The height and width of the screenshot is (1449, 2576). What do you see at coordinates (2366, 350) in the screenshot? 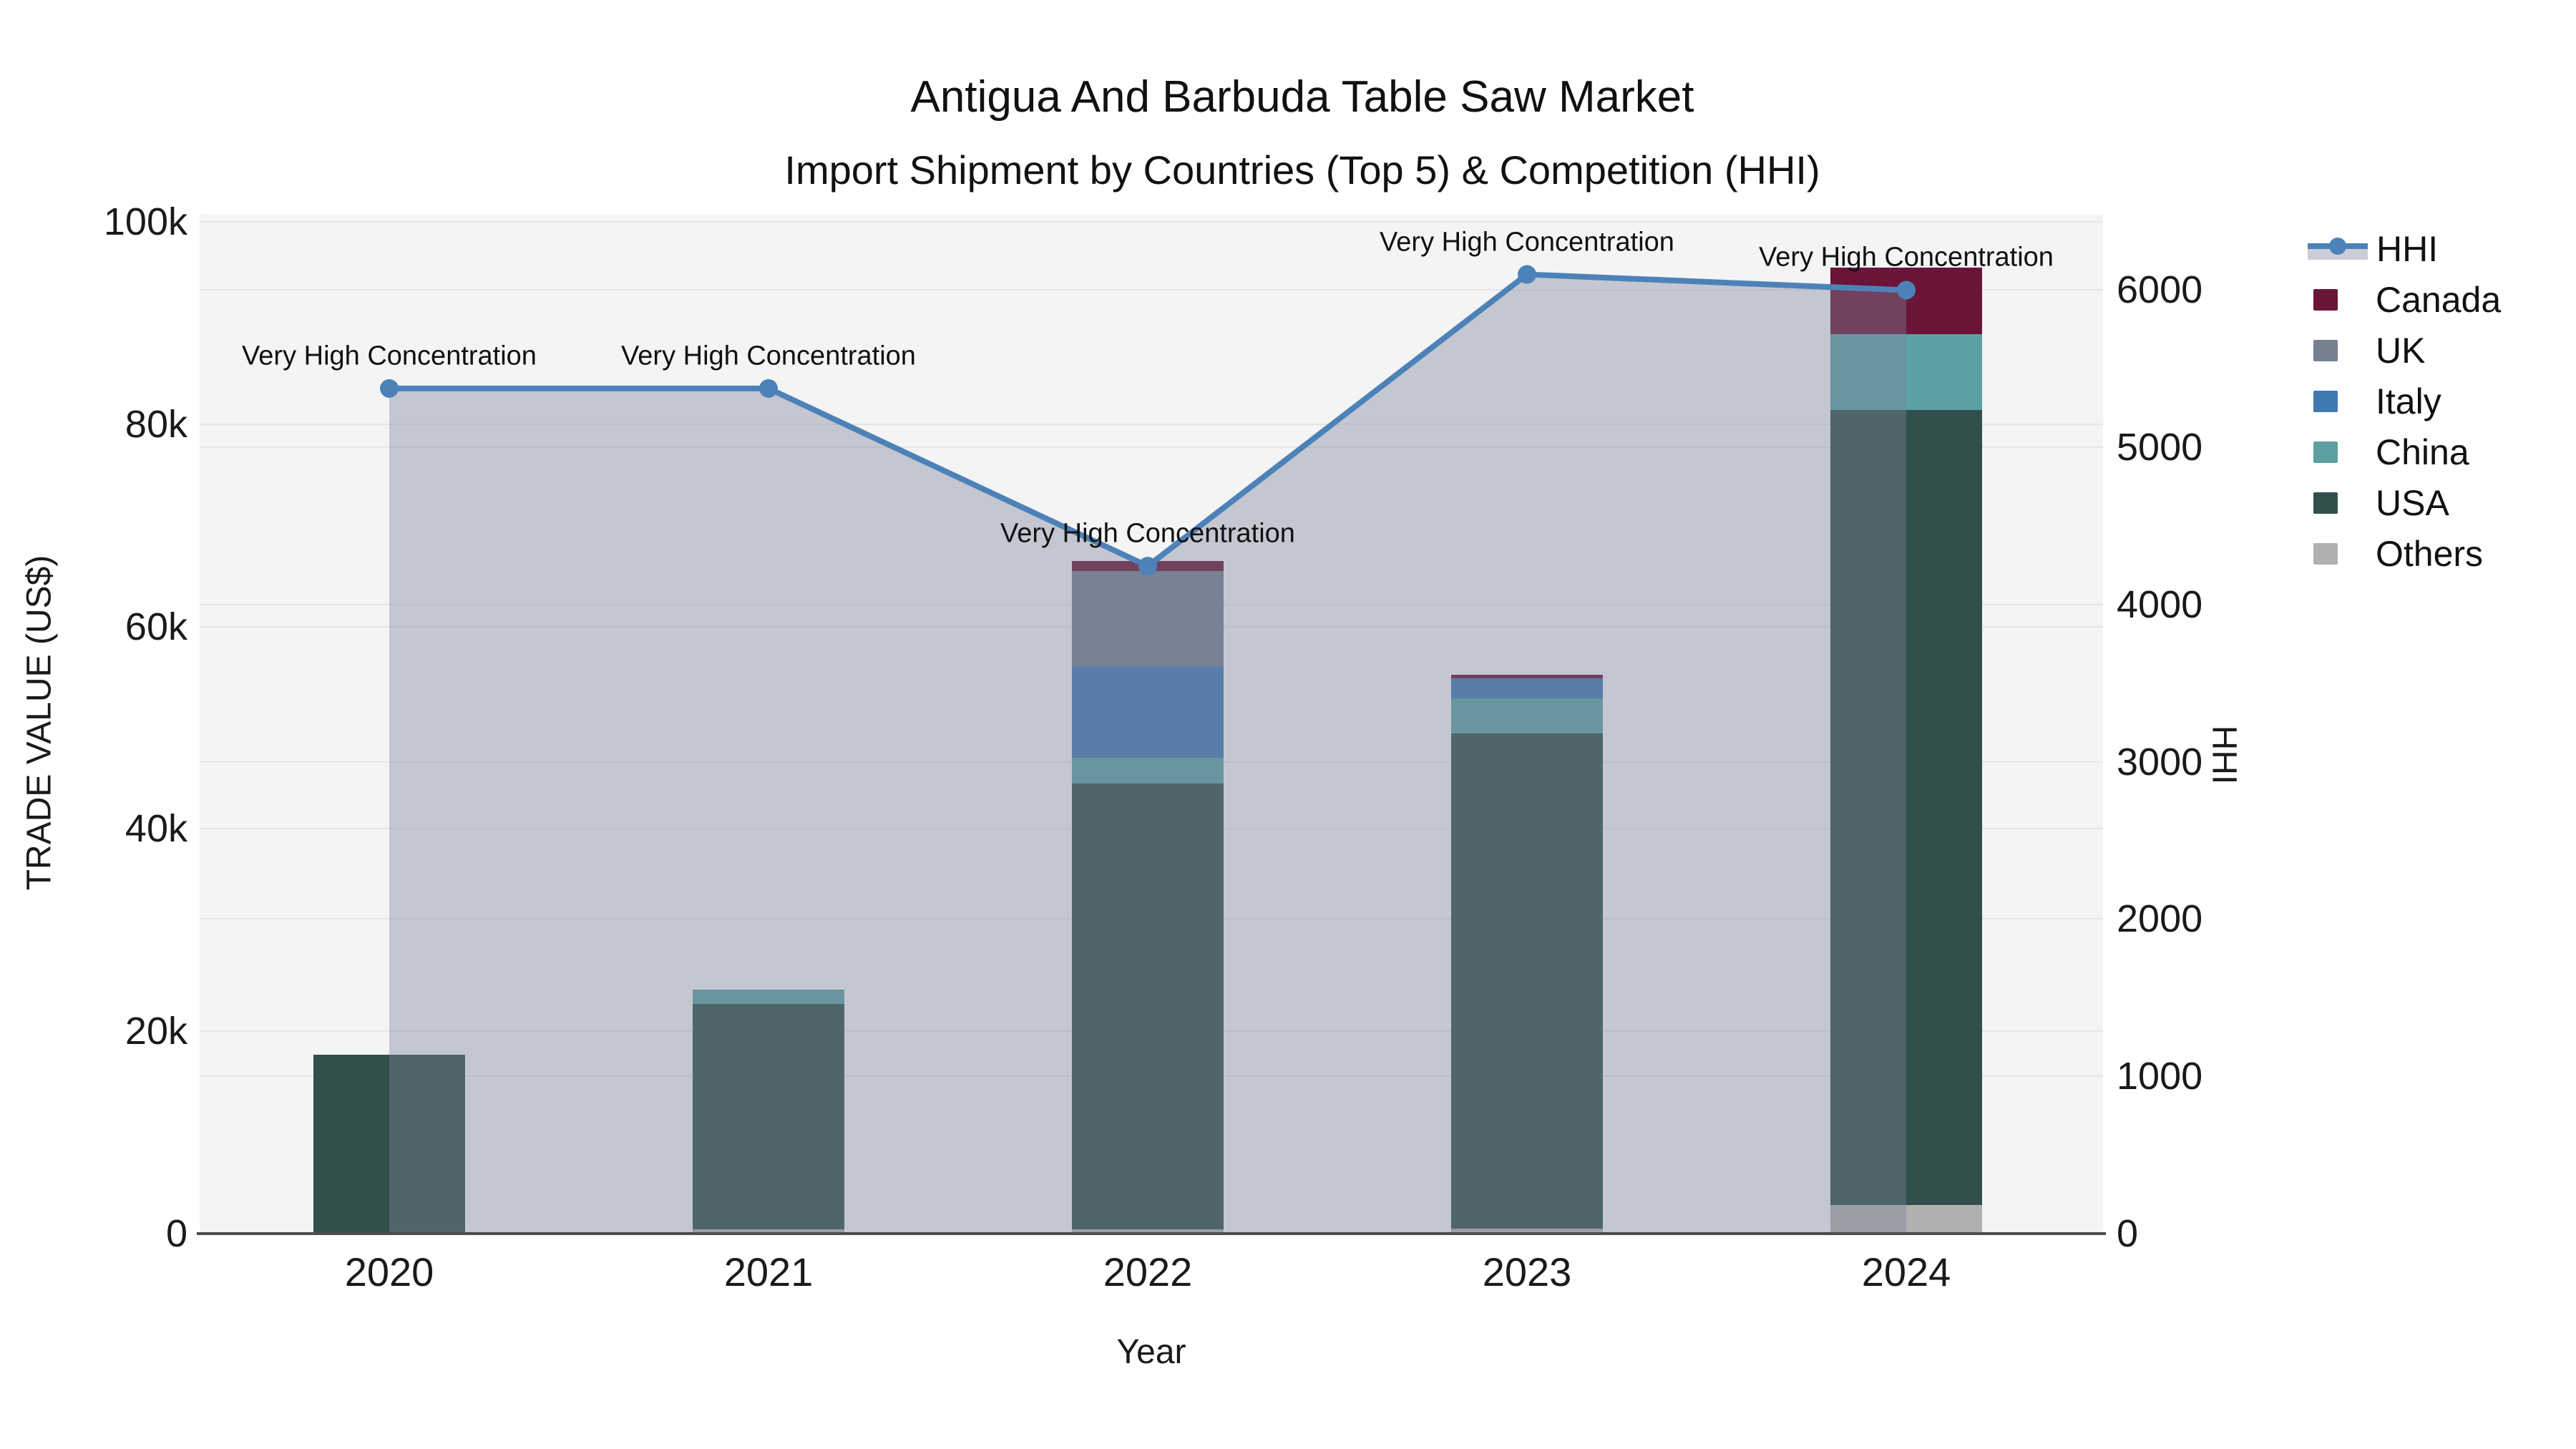
I see `legend-item-uk: UK` at bounding box center [2366, 350].